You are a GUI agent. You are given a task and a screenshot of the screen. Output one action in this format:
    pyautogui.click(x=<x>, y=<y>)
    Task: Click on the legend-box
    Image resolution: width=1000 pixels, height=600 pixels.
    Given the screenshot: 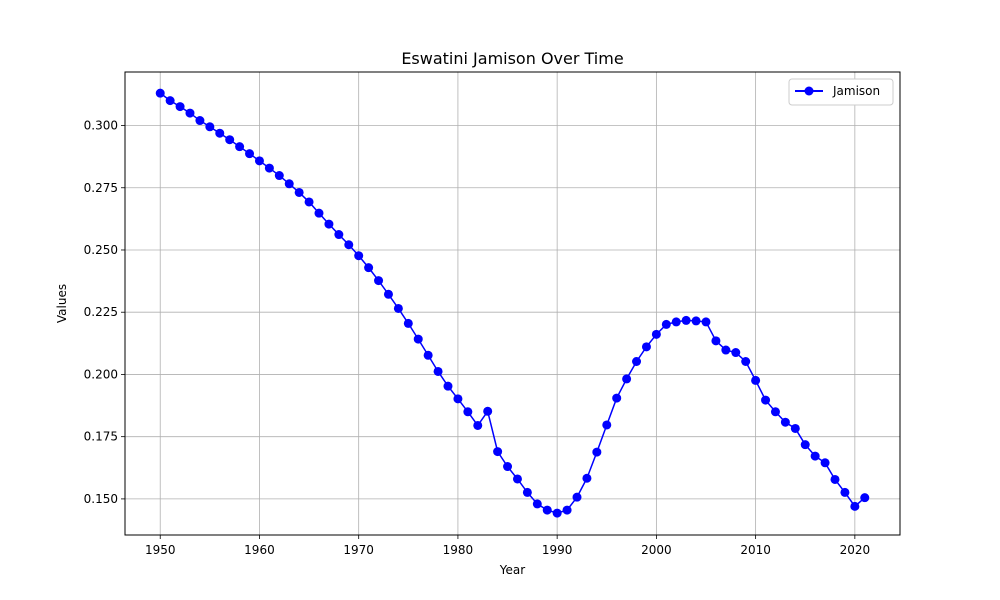 What is the action you would take?
    pyautogui.click(x=841, y=92)
    